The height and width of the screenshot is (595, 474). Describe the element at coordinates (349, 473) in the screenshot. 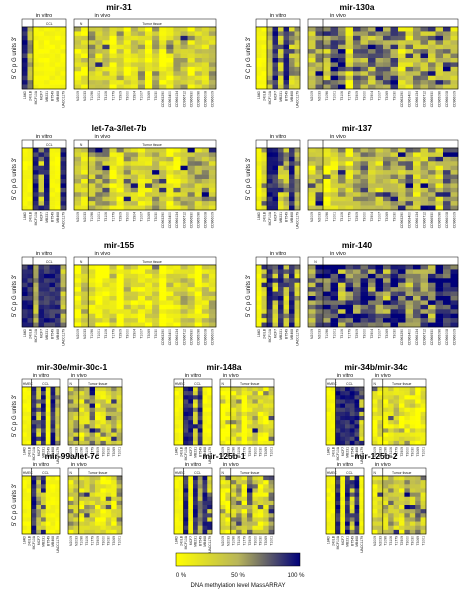

I see `ccl-label: CCL` at that location.